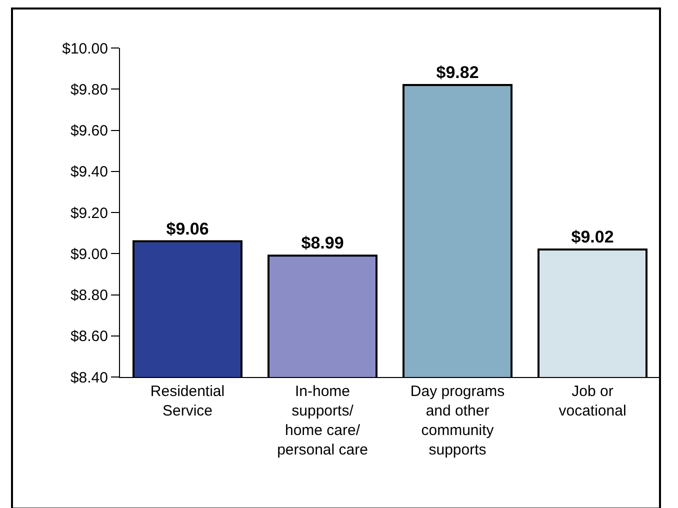  I want to click on data-label: $9.82, so click(457, 72).